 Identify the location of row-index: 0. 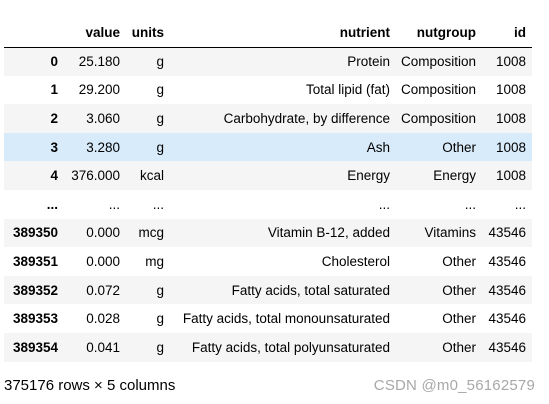
(54, 62).